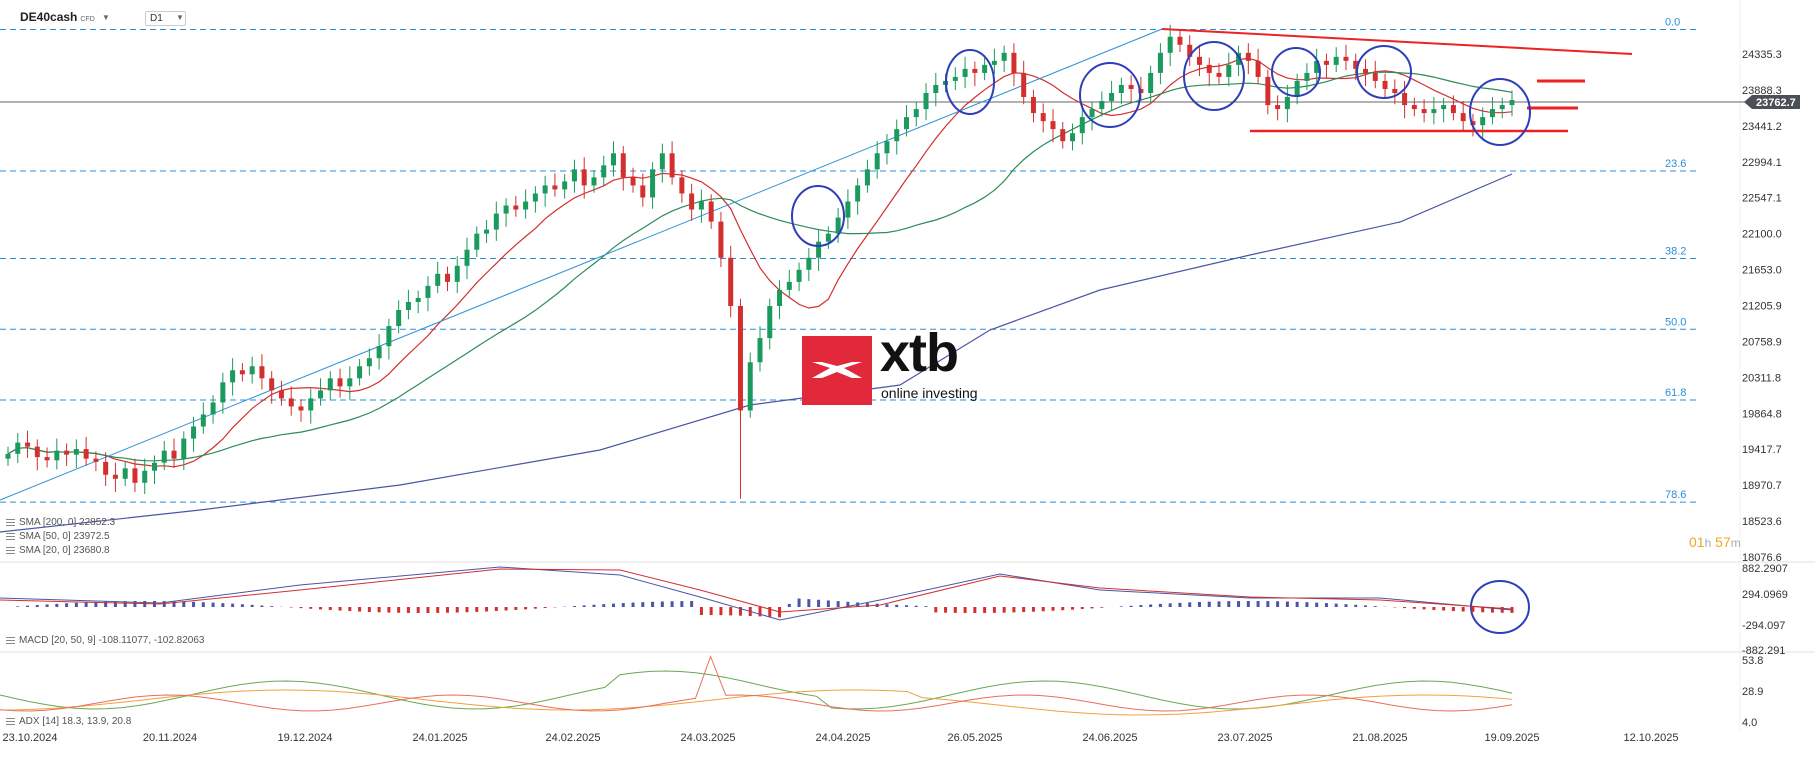 The image size is (1815, 761). Describe the element at coordinates (1752, 661) in the screenshot. I see `adx-tick: 53.8` at that location.